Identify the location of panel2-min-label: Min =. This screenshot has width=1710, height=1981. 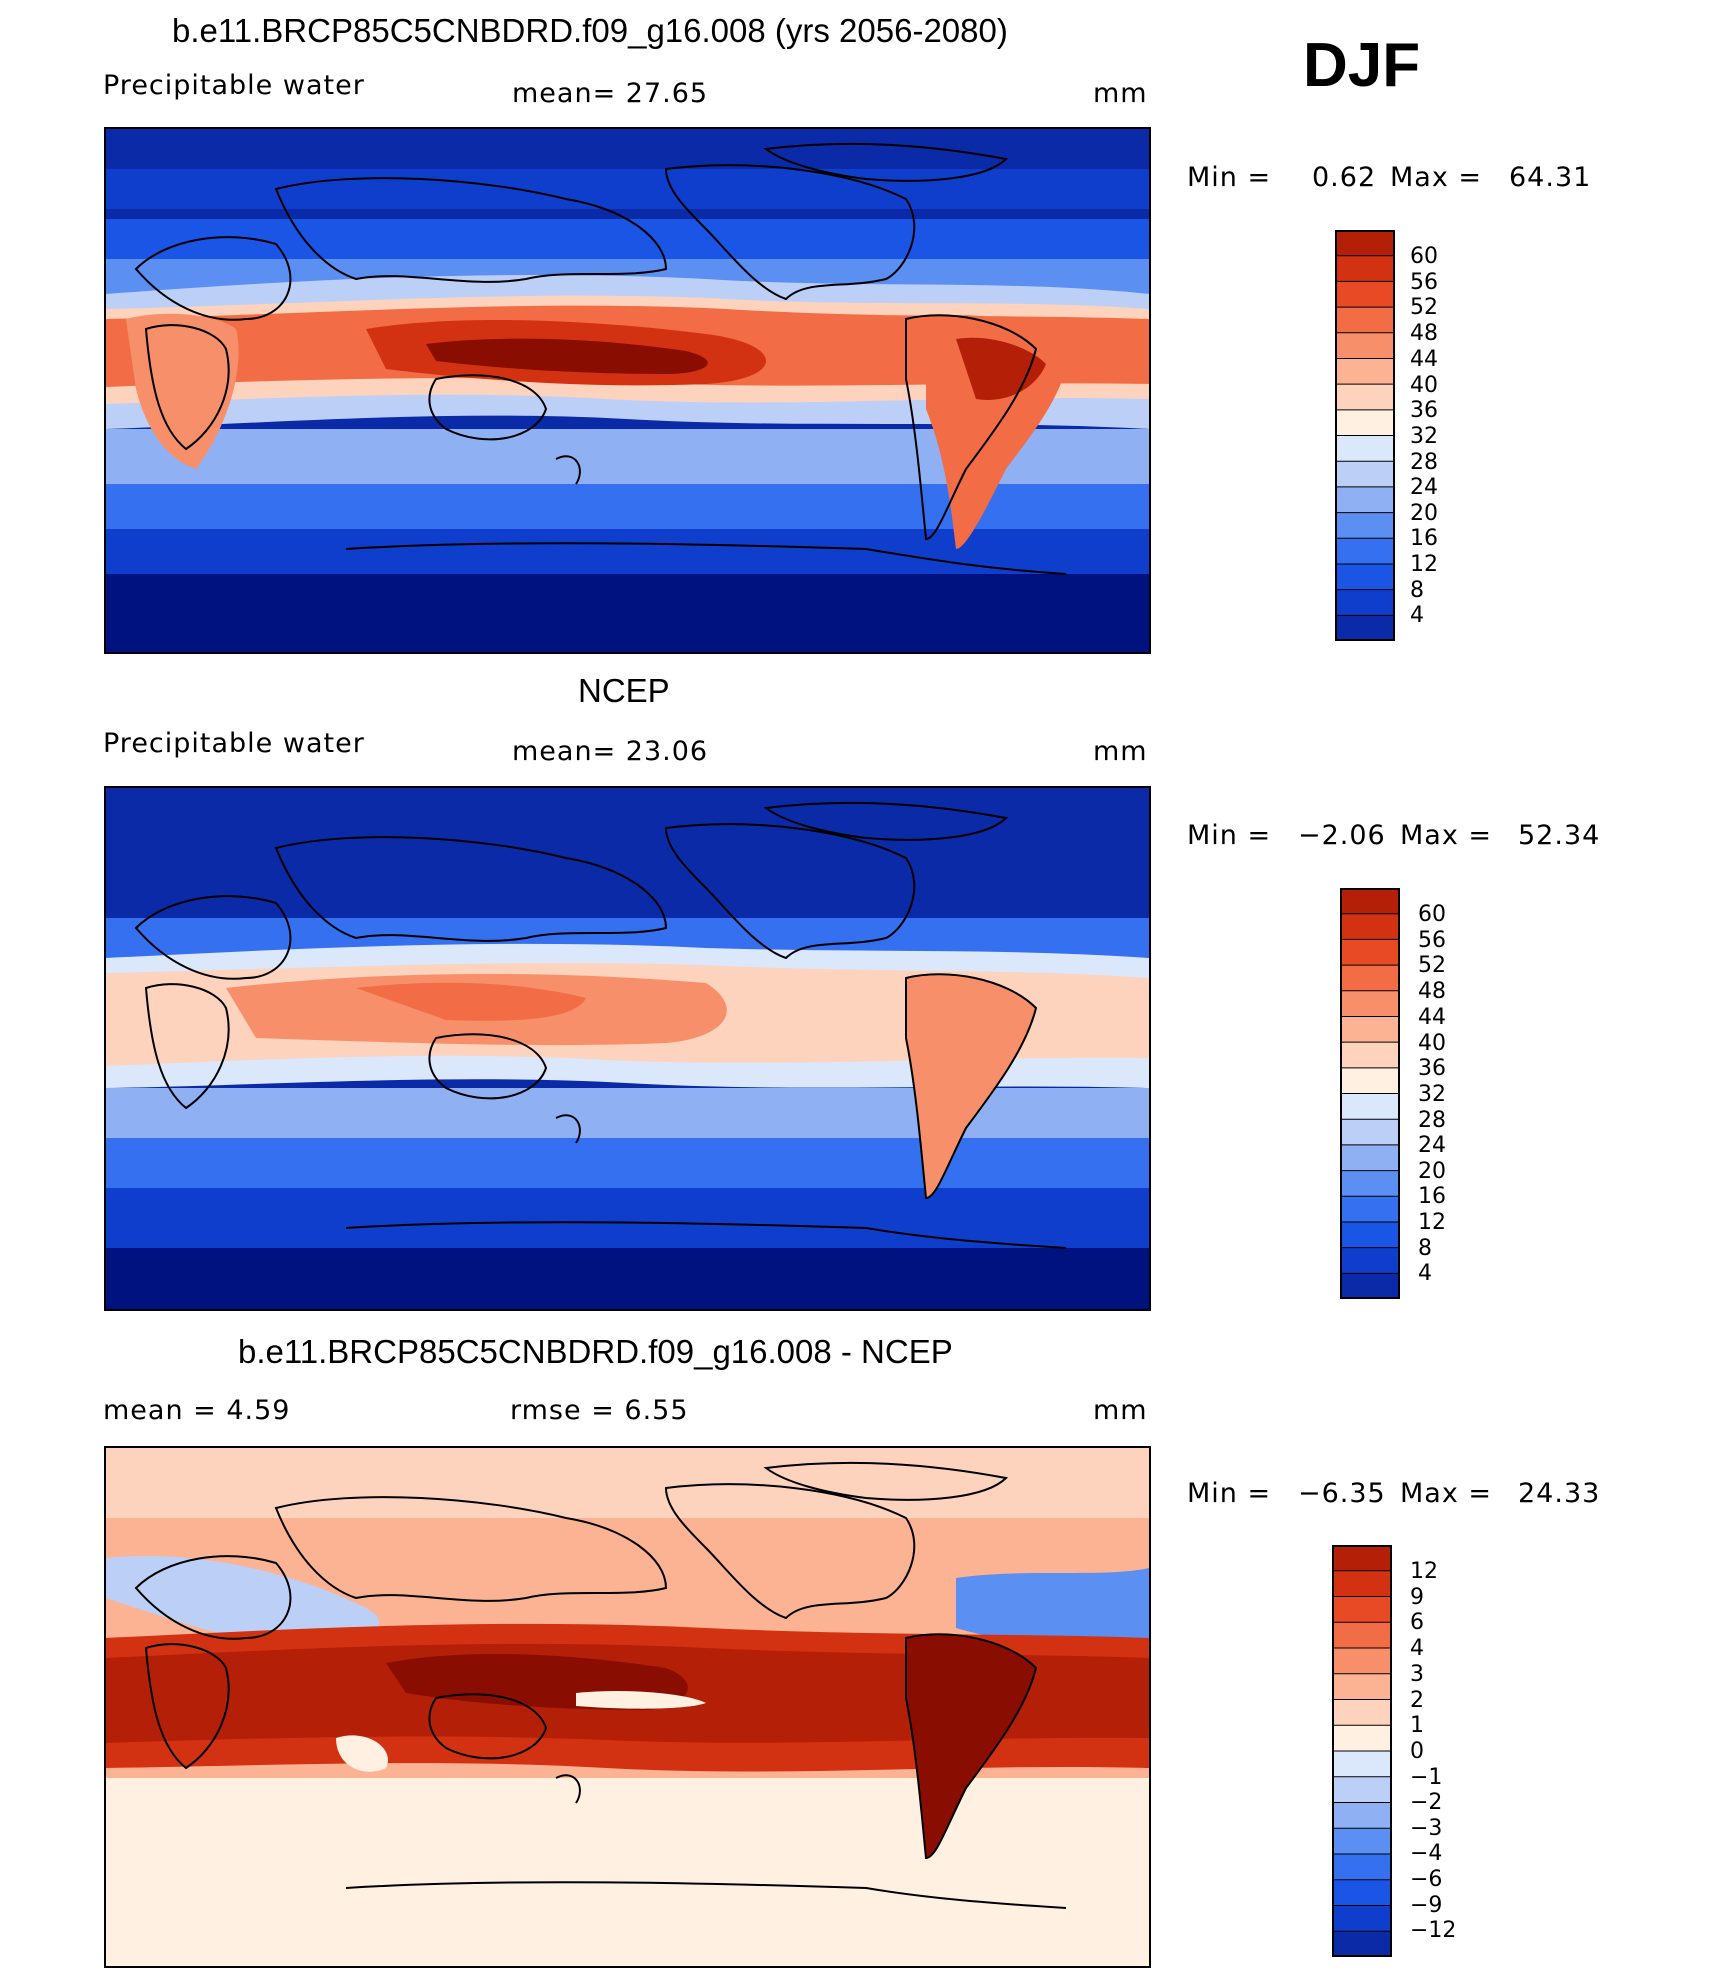
(1229, 835).